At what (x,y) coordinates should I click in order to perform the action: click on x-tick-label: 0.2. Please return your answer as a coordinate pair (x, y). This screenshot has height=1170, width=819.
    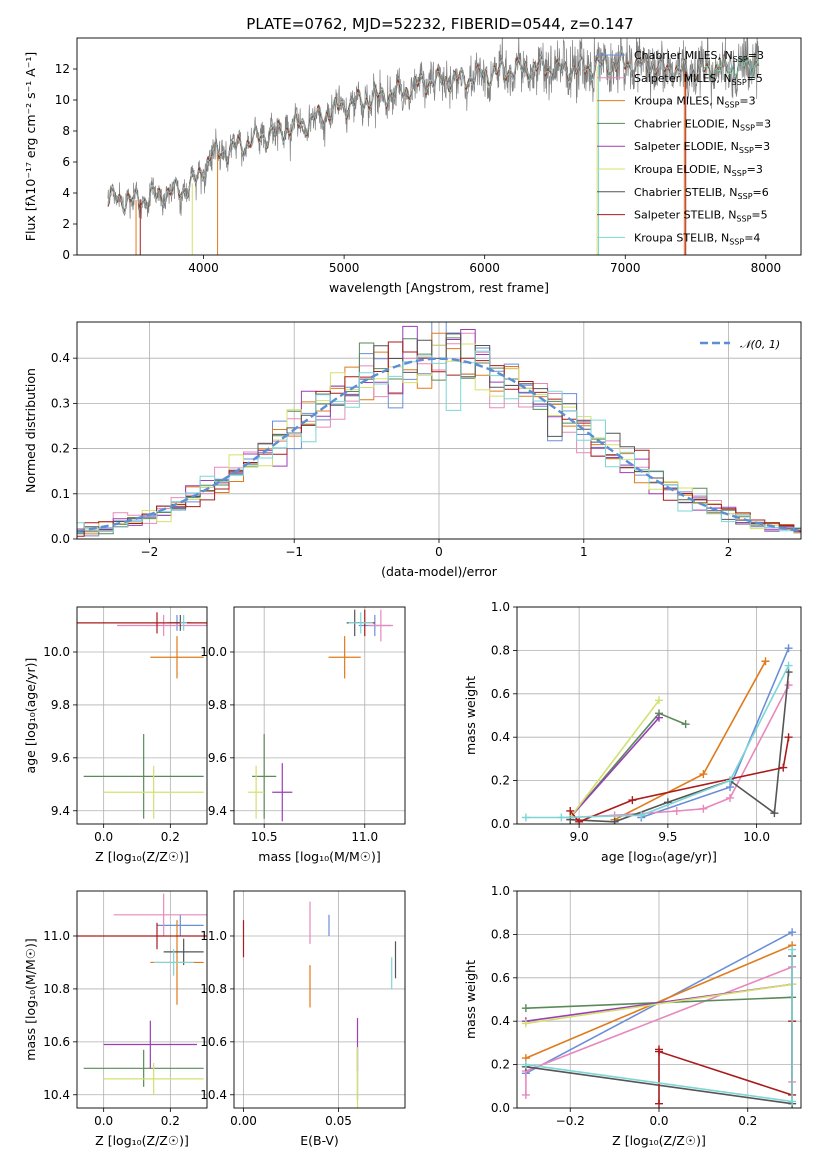
    Looking at the image, I should click on (170, 1121).